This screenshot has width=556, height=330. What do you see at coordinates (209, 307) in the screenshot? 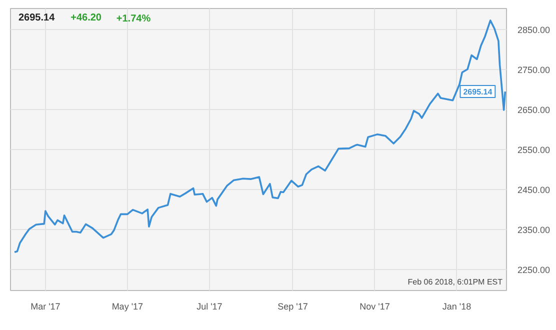
I see `x-tick-label: Jul '17` at bounding box center [209, 307].